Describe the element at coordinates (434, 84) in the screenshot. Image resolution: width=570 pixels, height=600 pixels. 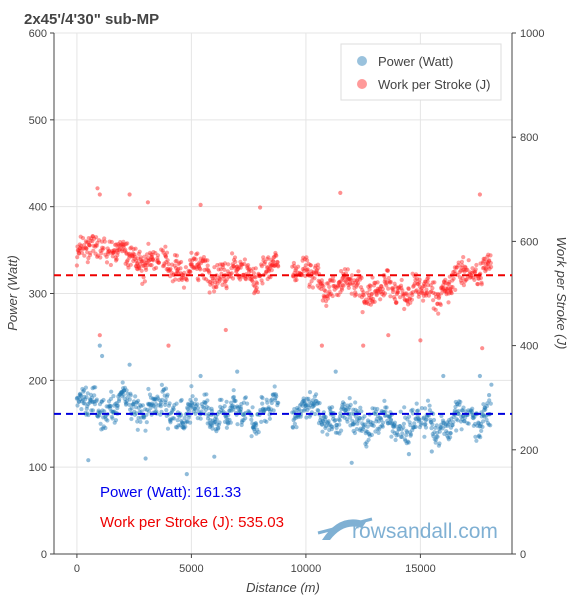
I see `legend-label-work: Work per Stroke (J)` at that location.